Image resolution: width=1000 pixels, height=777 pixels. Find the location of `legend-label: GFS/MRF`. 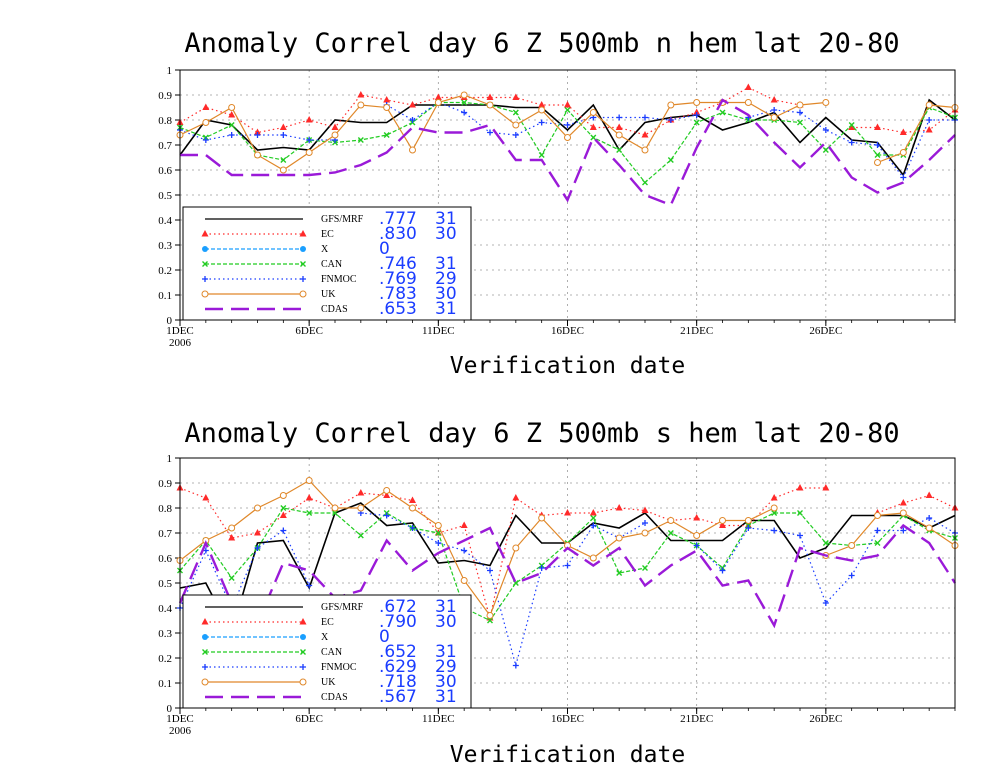

legend-label: GFS/MRF is located at coordinates (342, 219).